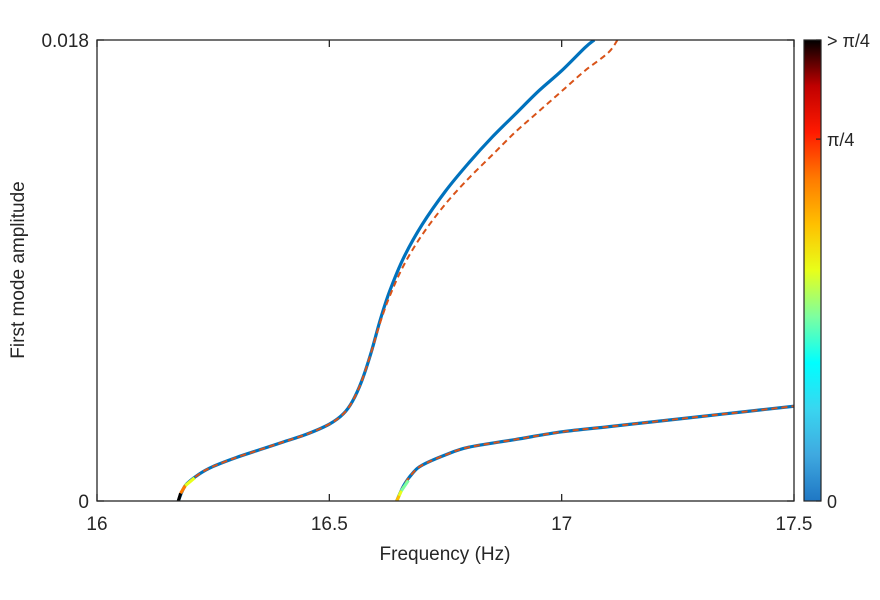 The width and height of the screenshot is (880, 600). I want to click on x-tick-label: 16.5, so click(329, 524).